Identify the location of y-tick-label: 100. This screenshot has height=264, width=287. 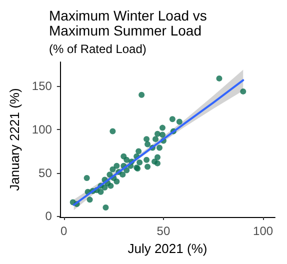
(42, 129).